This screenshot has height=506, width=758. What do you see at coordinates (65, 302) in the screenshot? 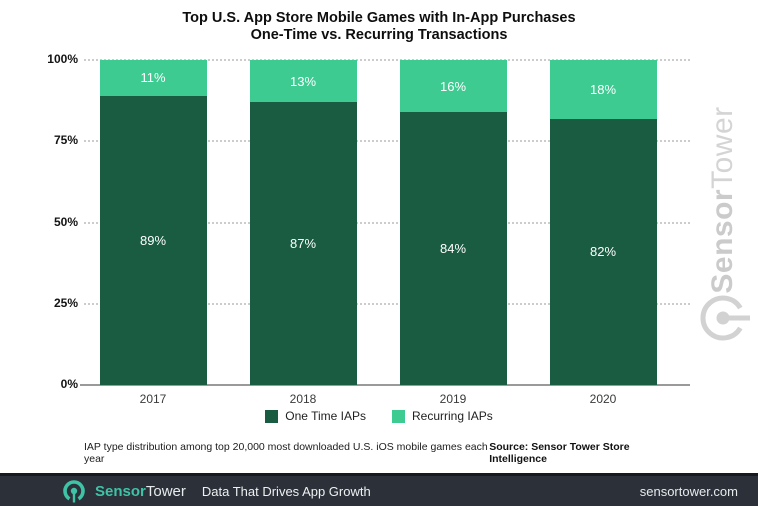
I see `y-axis-tick-label: 25%` at bounding box center [65, 302].